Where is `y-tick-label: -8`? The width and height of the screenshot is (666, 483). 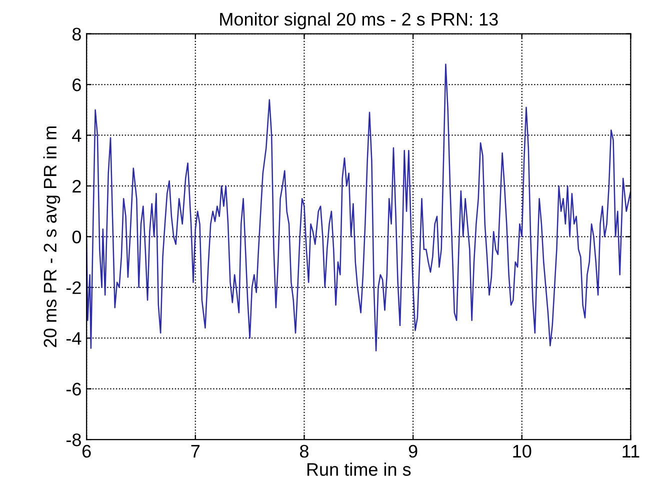 y-tick-label: -8 is located at coordinates (73, 439).